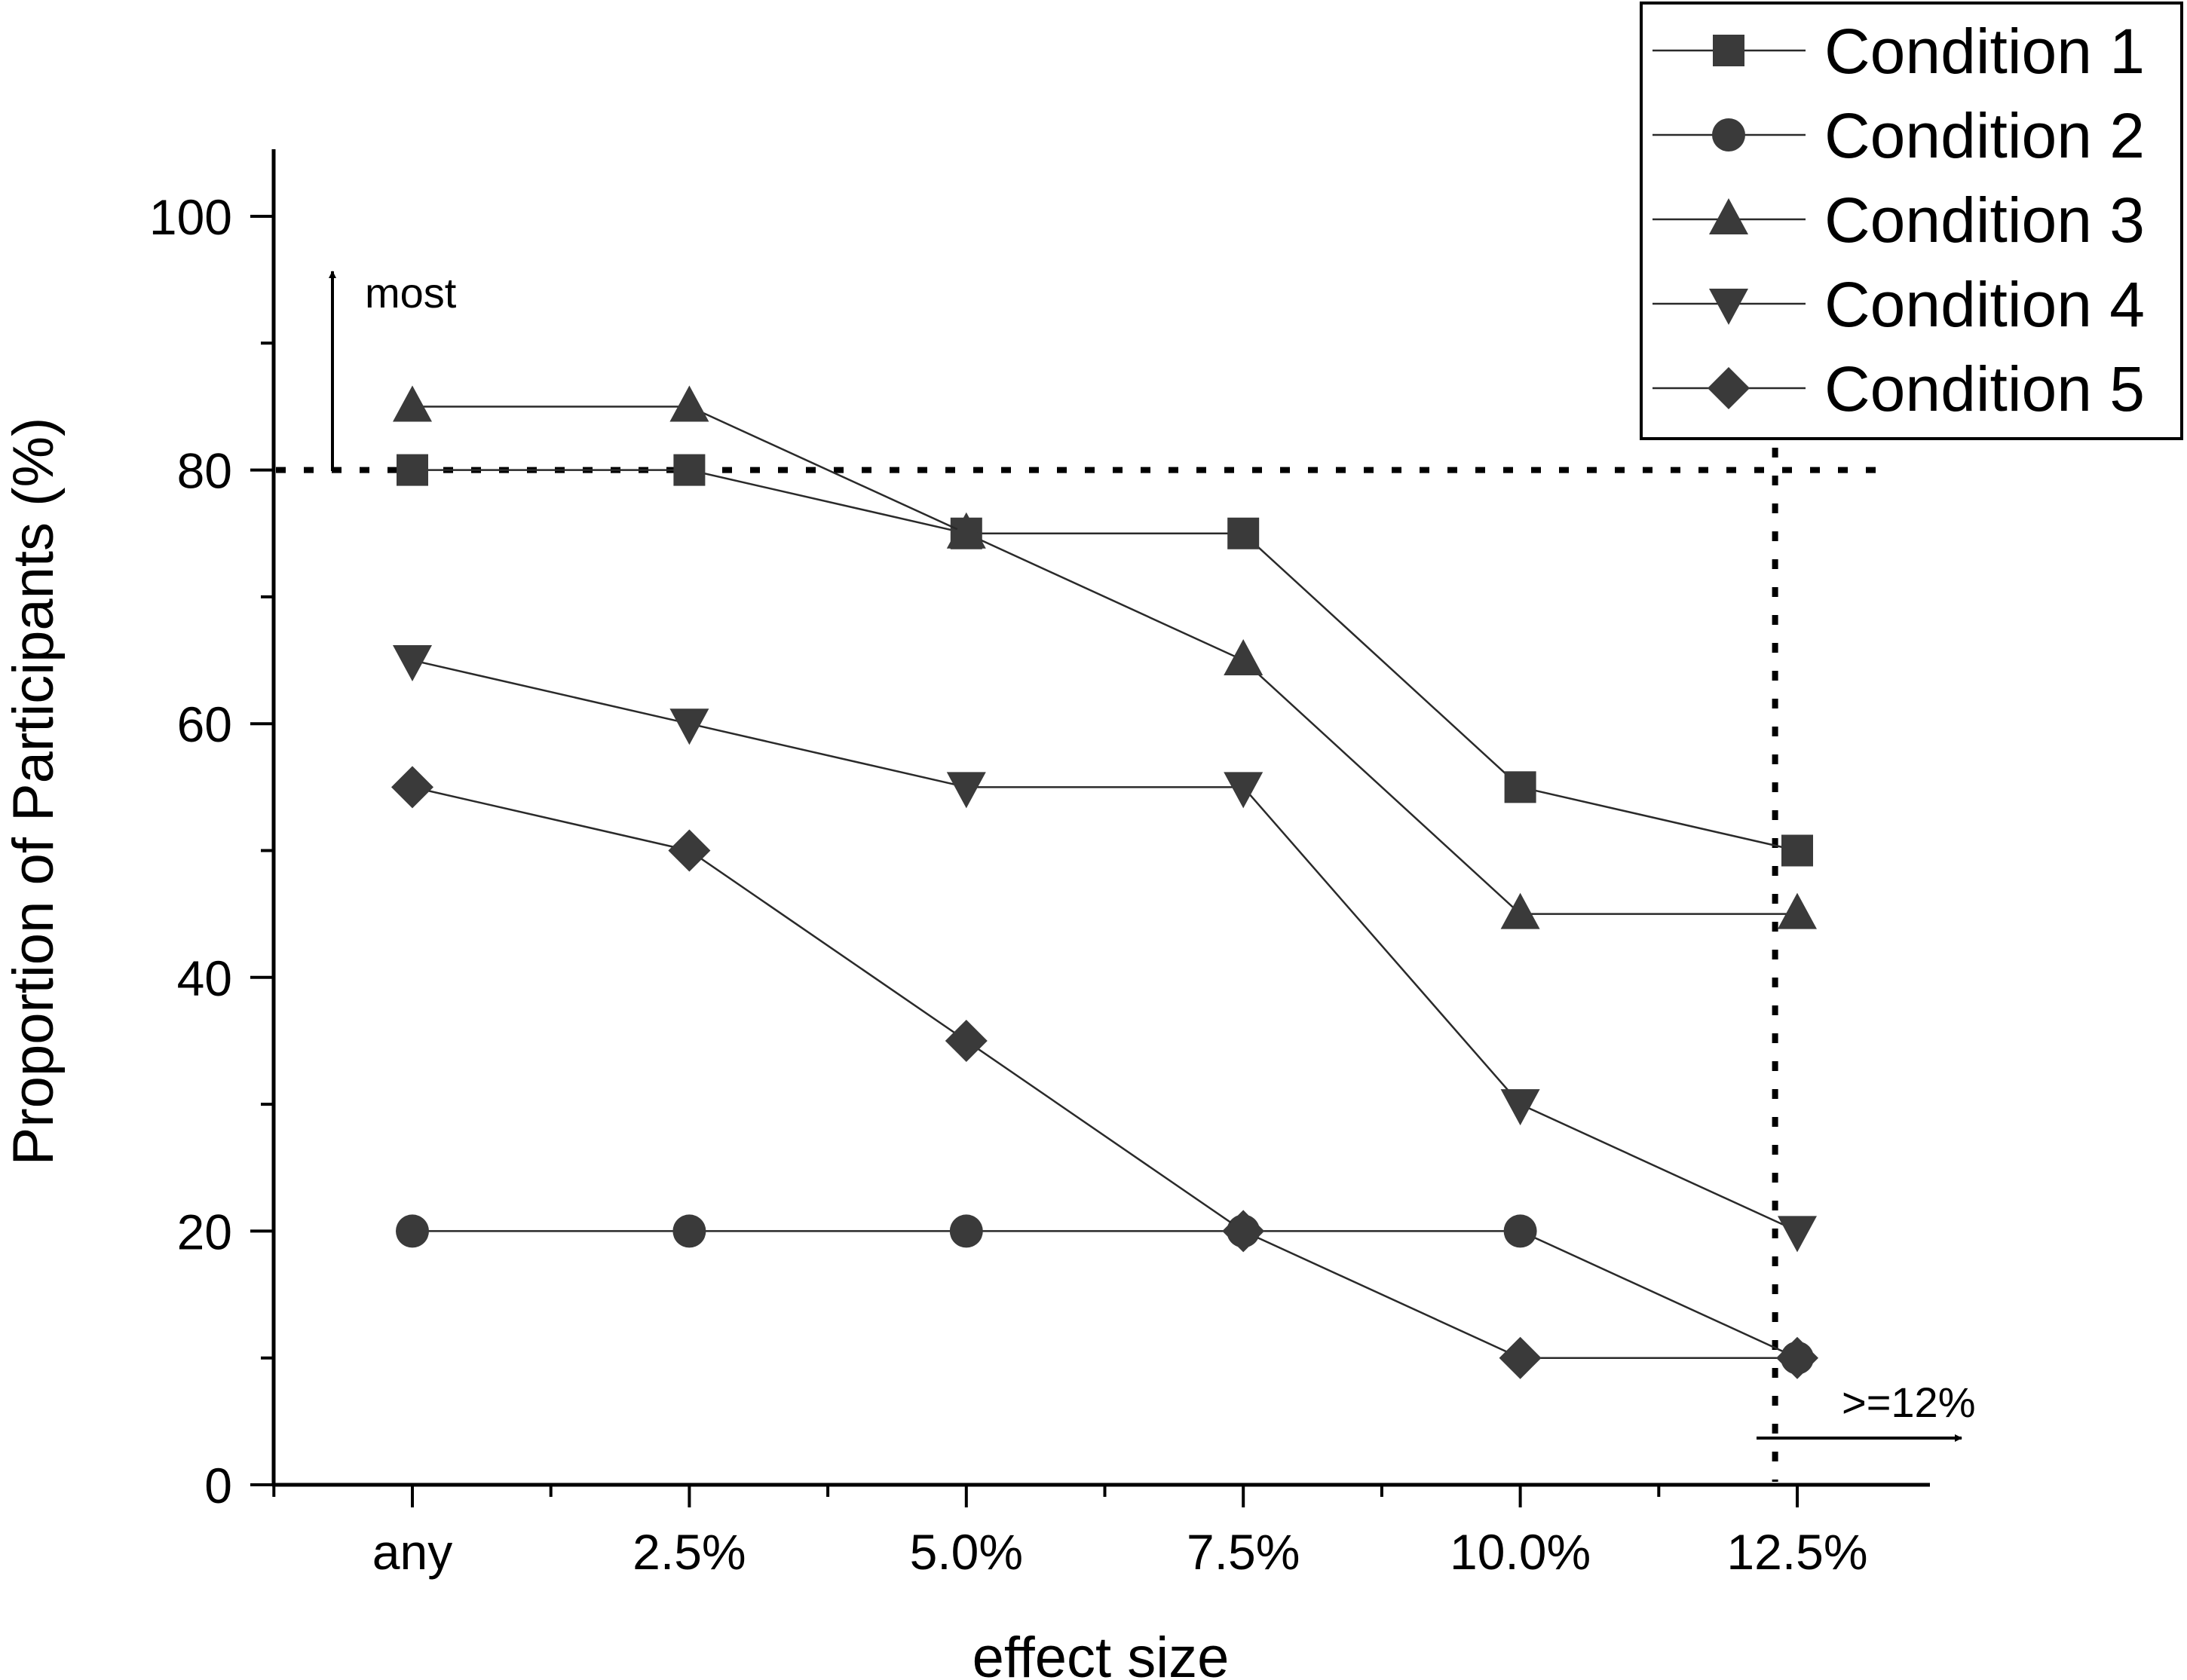 Image resolution: width=2187 pixels, height=1680 pixels. I want to click on y-tick-label: 40, so click(204, 978).